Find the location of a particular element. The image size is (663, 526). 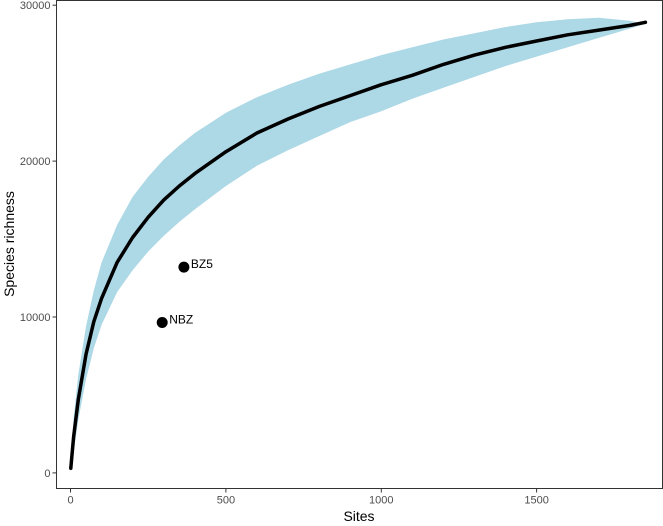

site-point-label: NBZ is located at coordinates (181, 320).